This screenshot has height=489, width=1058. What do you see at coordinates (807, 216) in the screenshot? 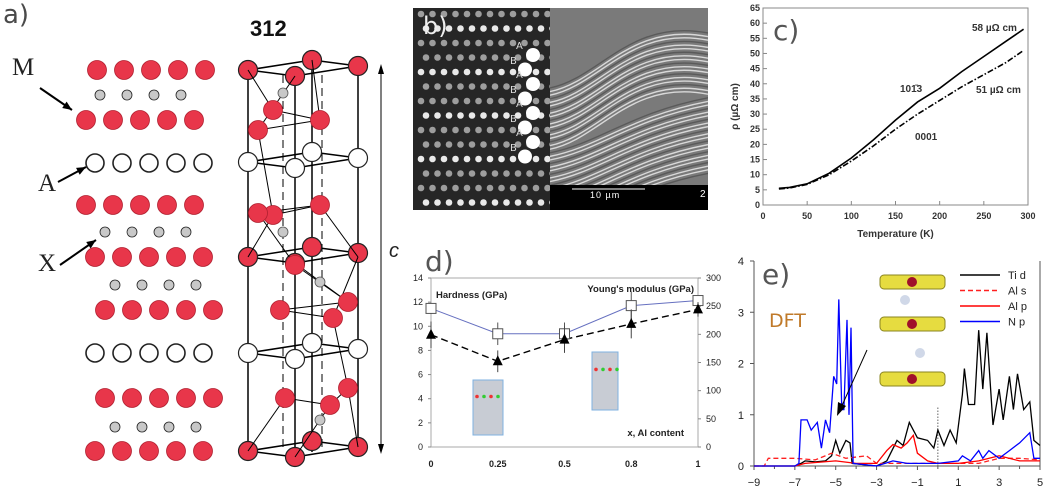
I see `x-tick-label: 50` at bounding box center [807, 216].